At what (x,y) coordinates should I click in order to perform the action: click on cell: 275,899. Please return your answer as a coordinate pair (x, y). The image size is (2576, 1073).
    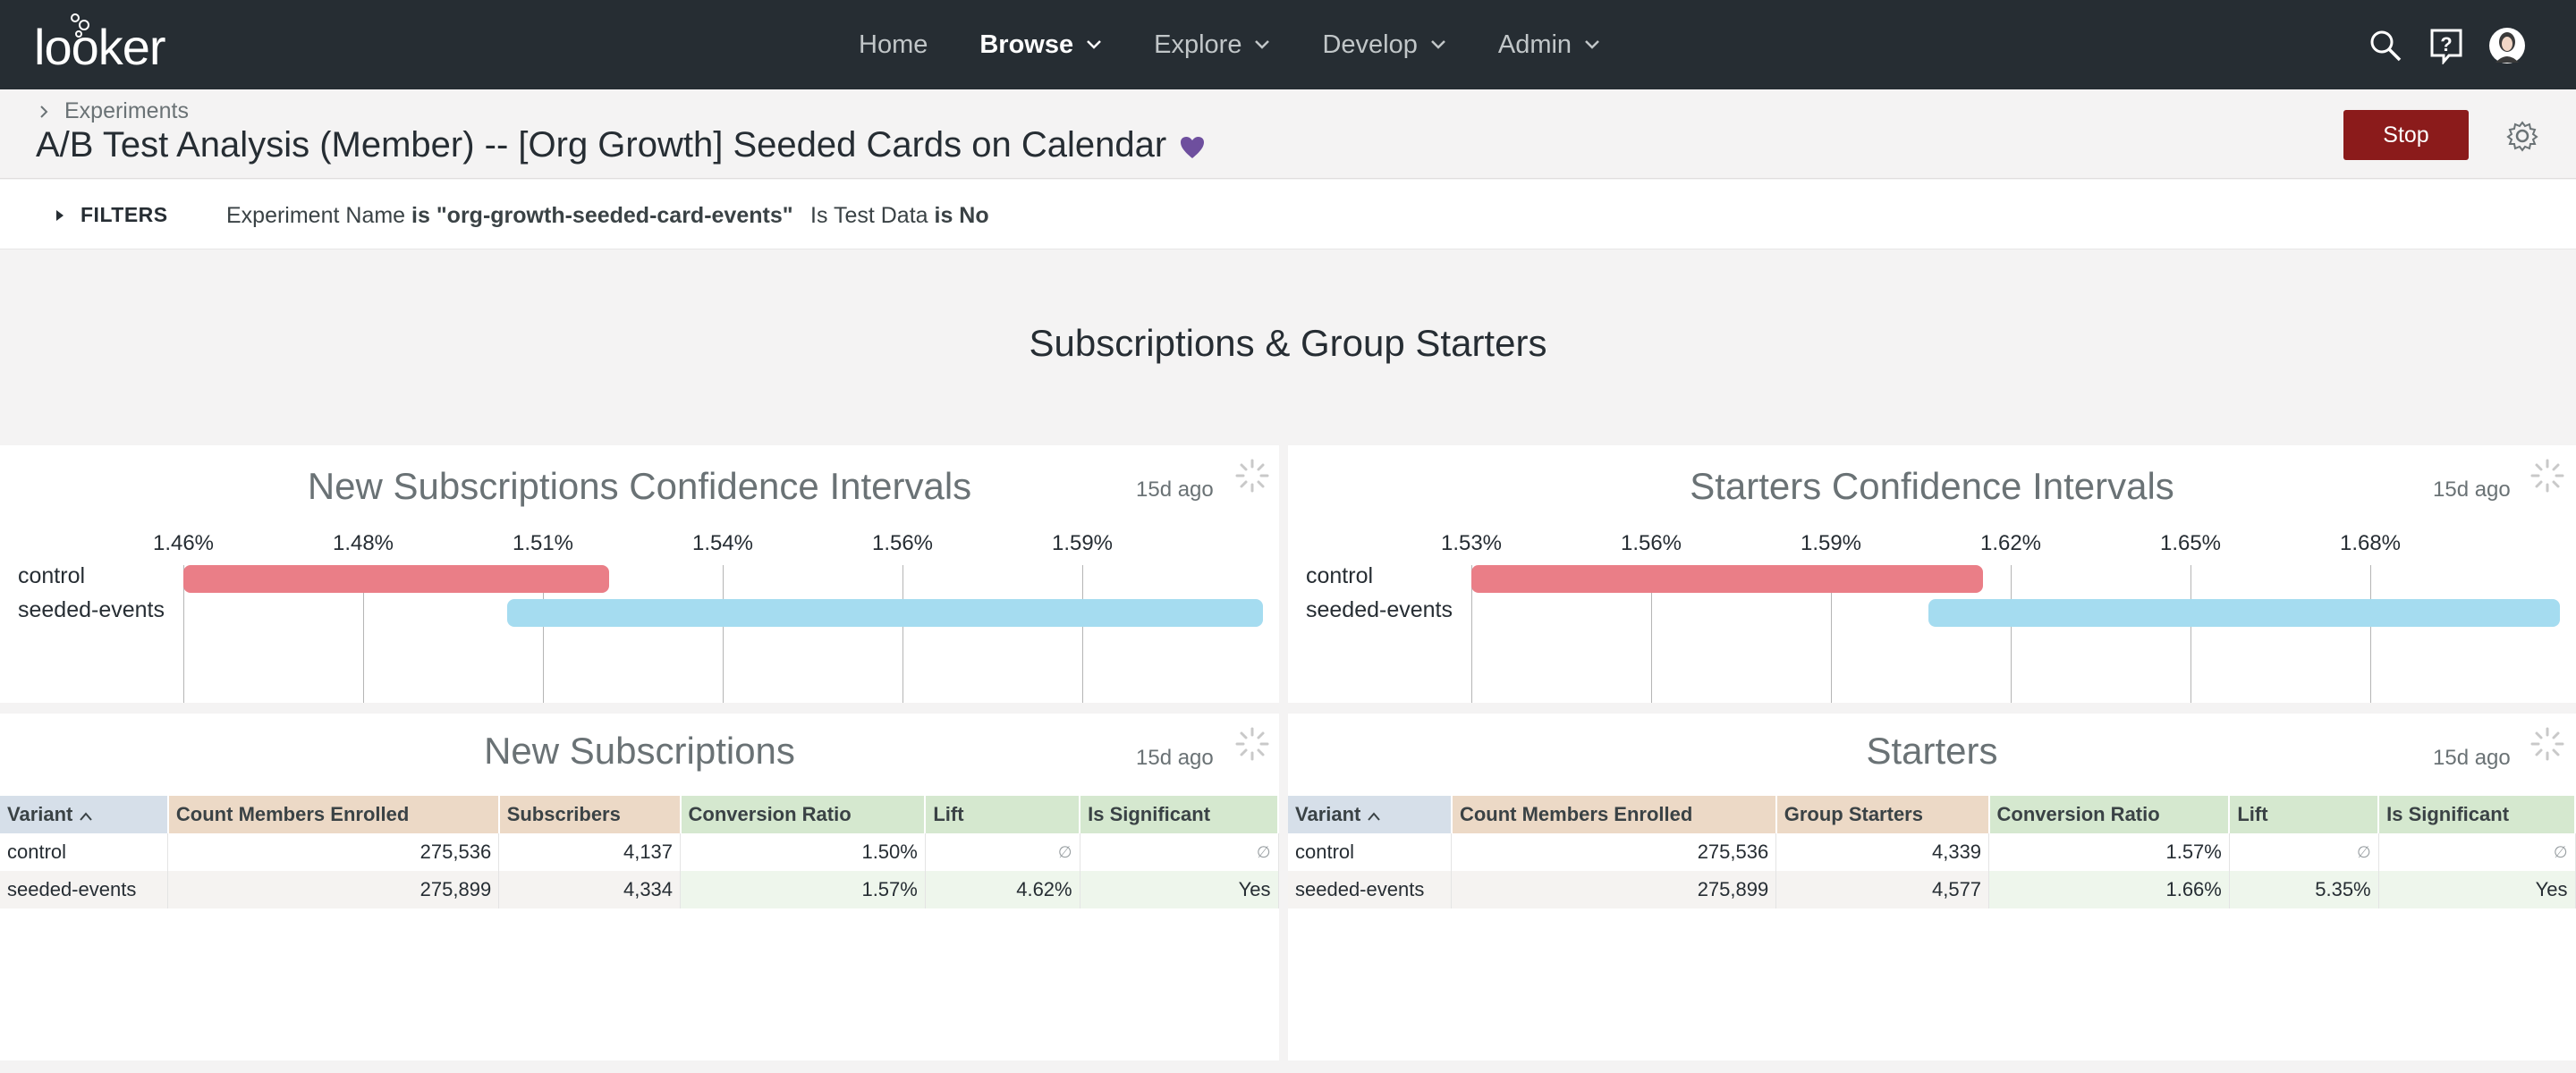
    Looking at the image, I should click on (1614, 889).